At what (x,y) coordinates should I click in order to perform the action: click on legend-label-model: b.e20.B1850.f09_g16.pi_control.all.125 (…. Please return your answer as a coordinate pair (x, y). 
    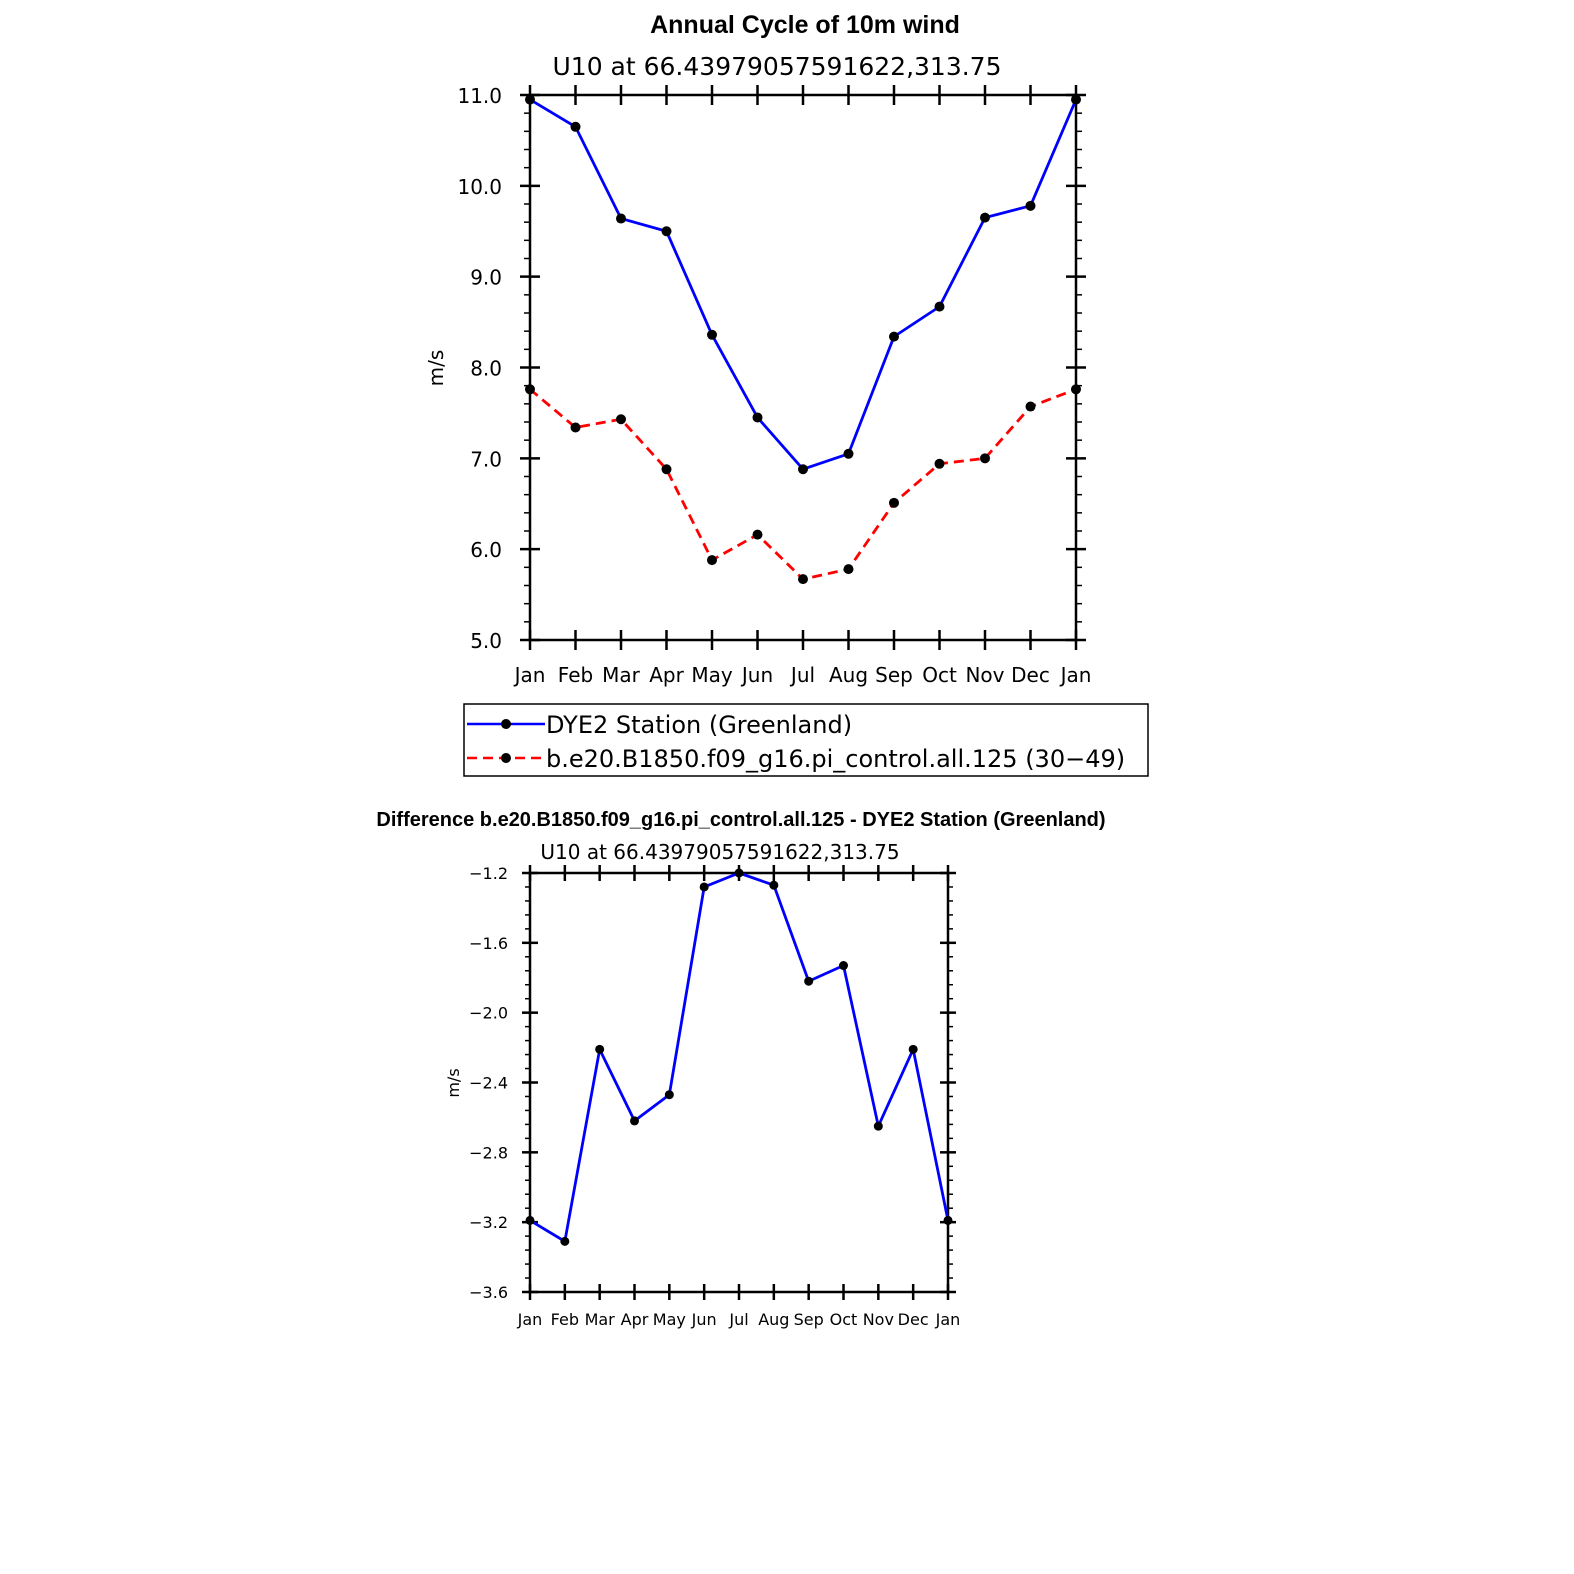
    Looking at the image, I should click on (835, 759).